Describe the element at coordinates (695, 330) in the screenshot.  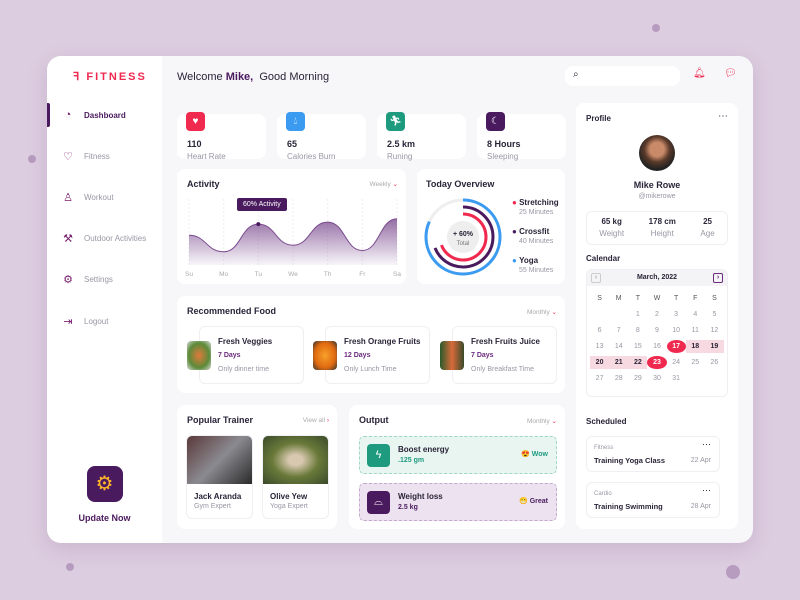
I see `calendar-day: 11` at that location.